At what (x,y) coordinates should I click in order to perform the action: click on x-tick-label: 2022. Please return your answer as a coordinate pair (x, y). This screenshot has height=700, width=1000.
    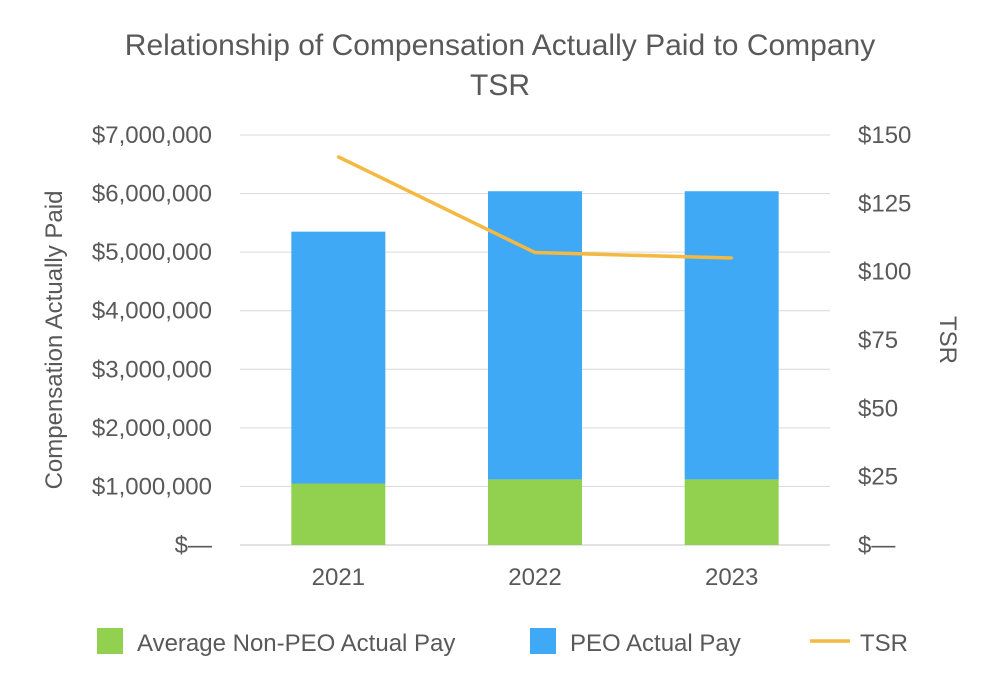
    Looking at the image, I should click on (534, 577).